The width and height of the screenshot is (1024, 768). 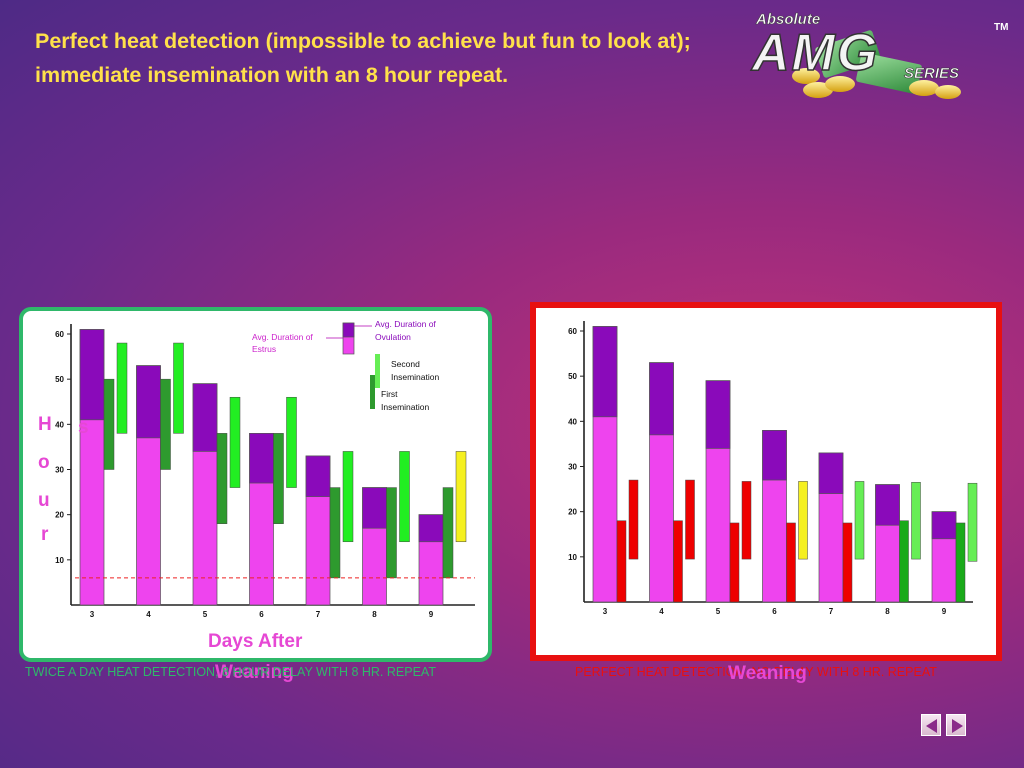 I want to click on legend-first-label-line1: First, so click(x=389, y=394).